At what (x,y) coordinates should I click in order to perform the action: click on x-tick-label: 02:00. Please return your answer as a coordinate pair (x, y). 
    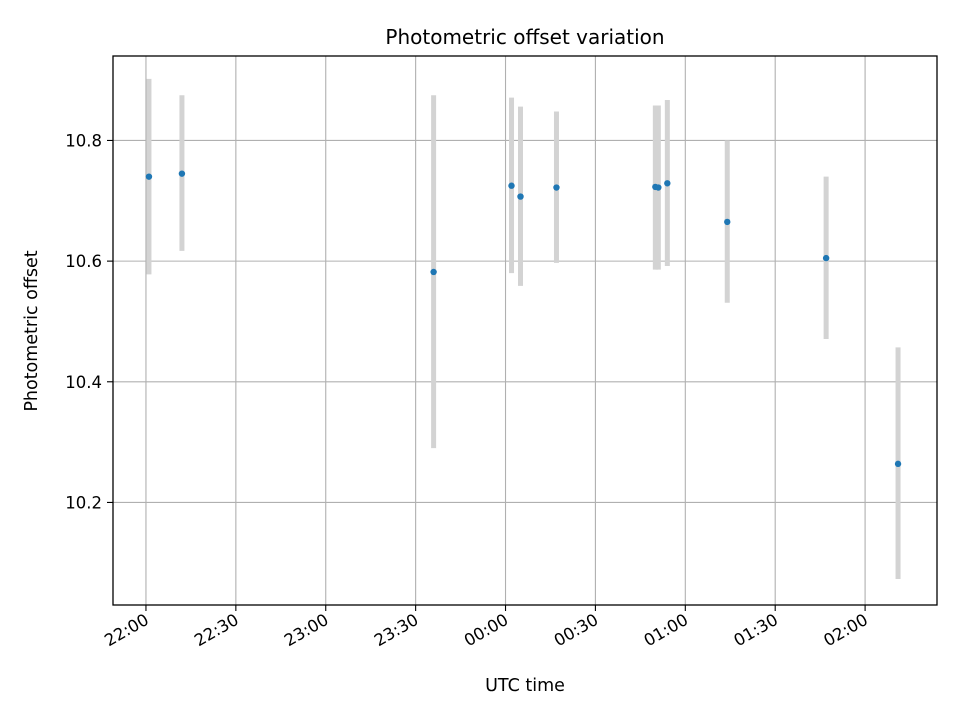
    Looking at the image, I should click on (845, 630).